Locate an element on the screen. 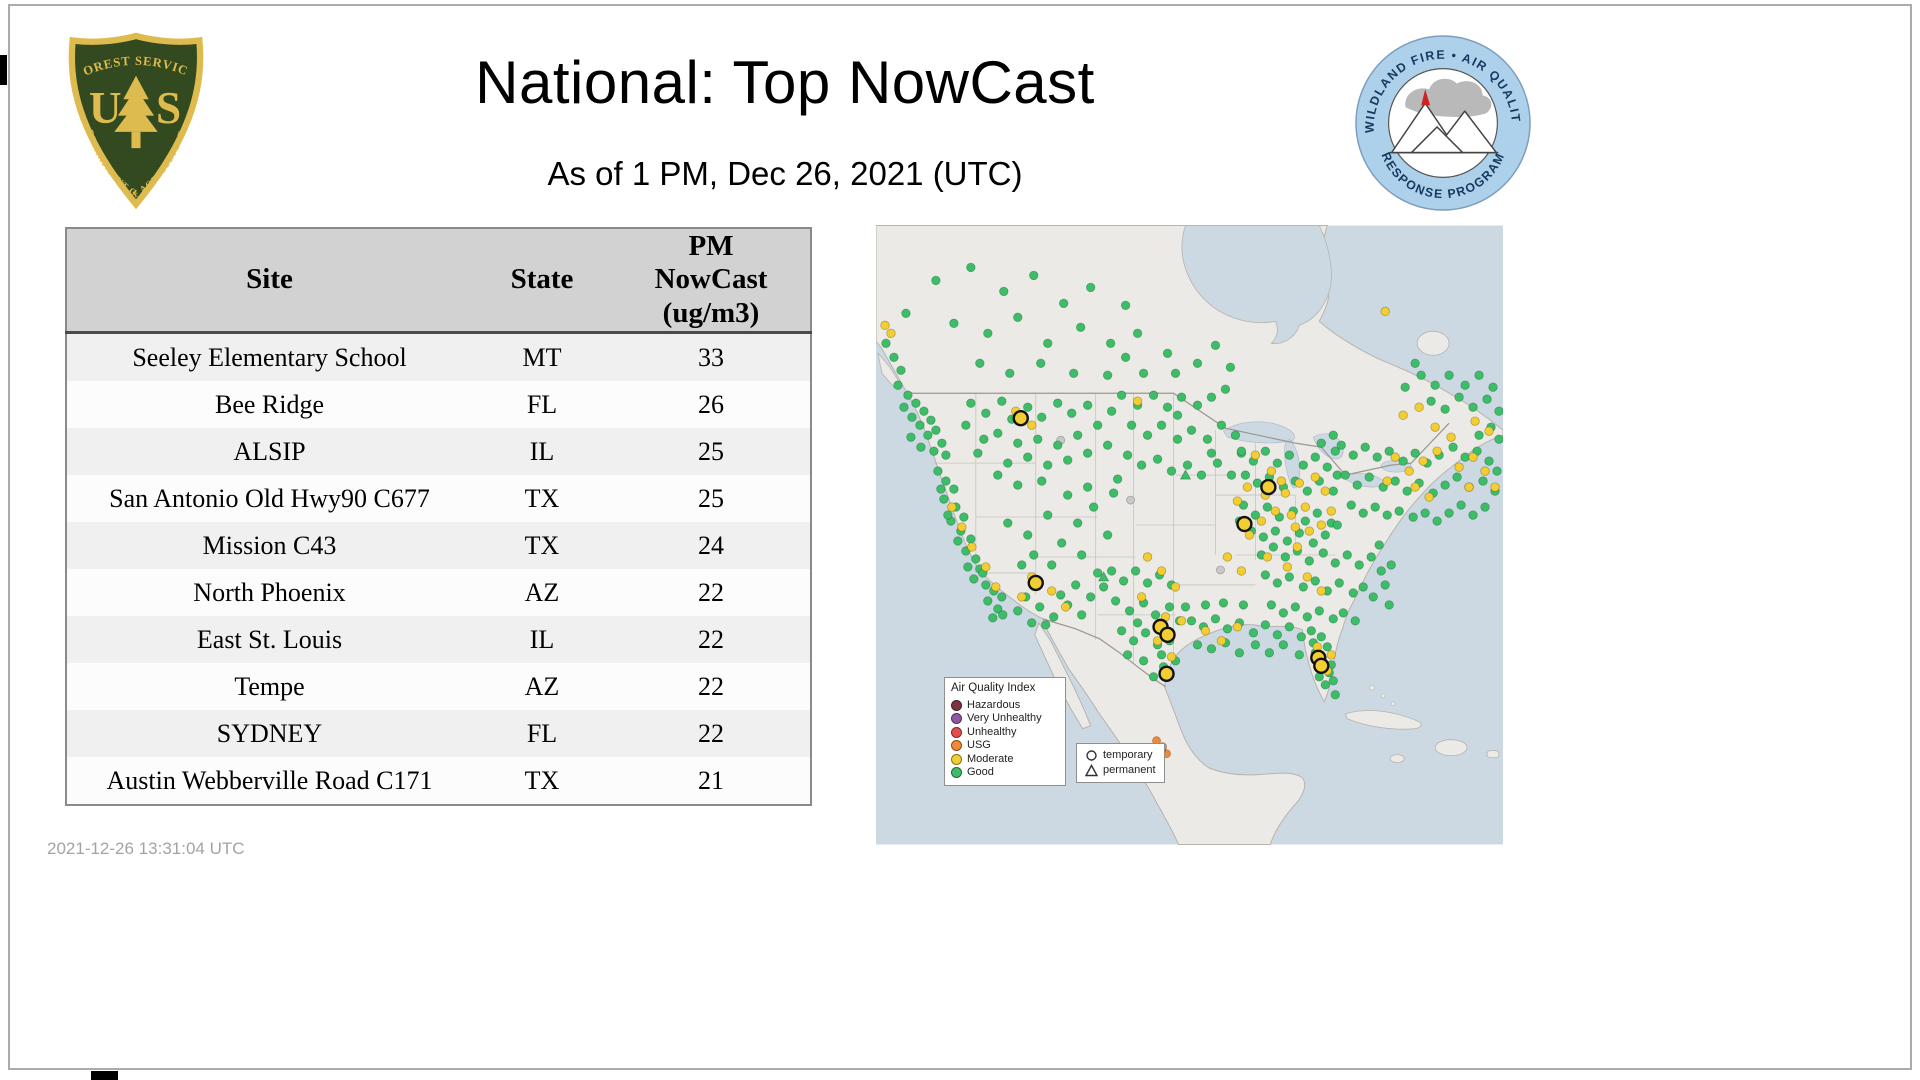 The width and height of the screenshot is (1920, 1080). aqi-item-label: USG is located at coordinates (979, 745).